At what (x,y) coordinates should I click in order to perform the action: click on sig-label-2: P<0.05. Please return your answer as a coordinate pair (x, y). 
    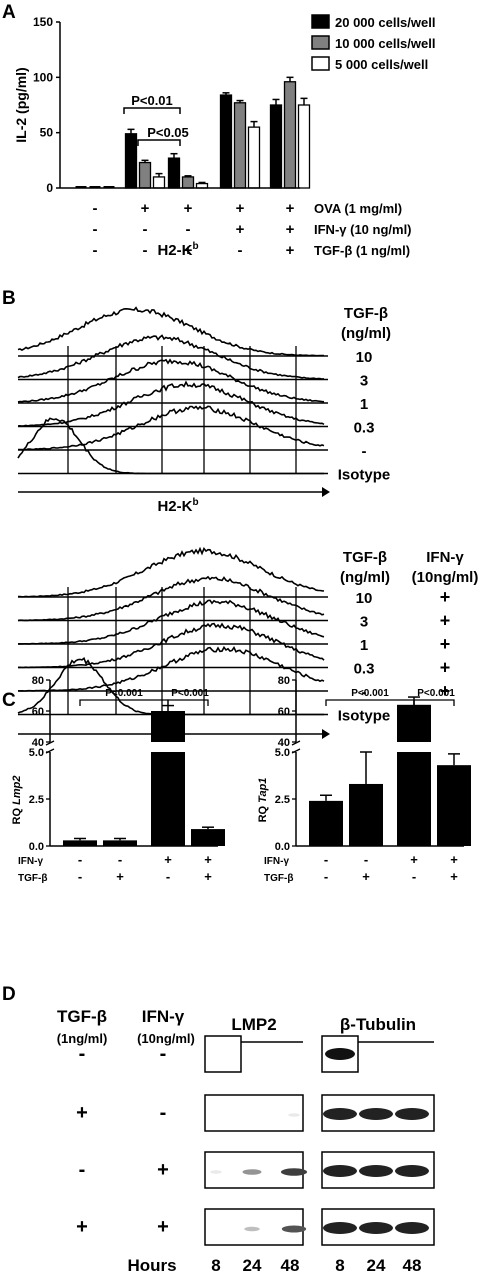
    Looking at the image, I should click on (168, 132).